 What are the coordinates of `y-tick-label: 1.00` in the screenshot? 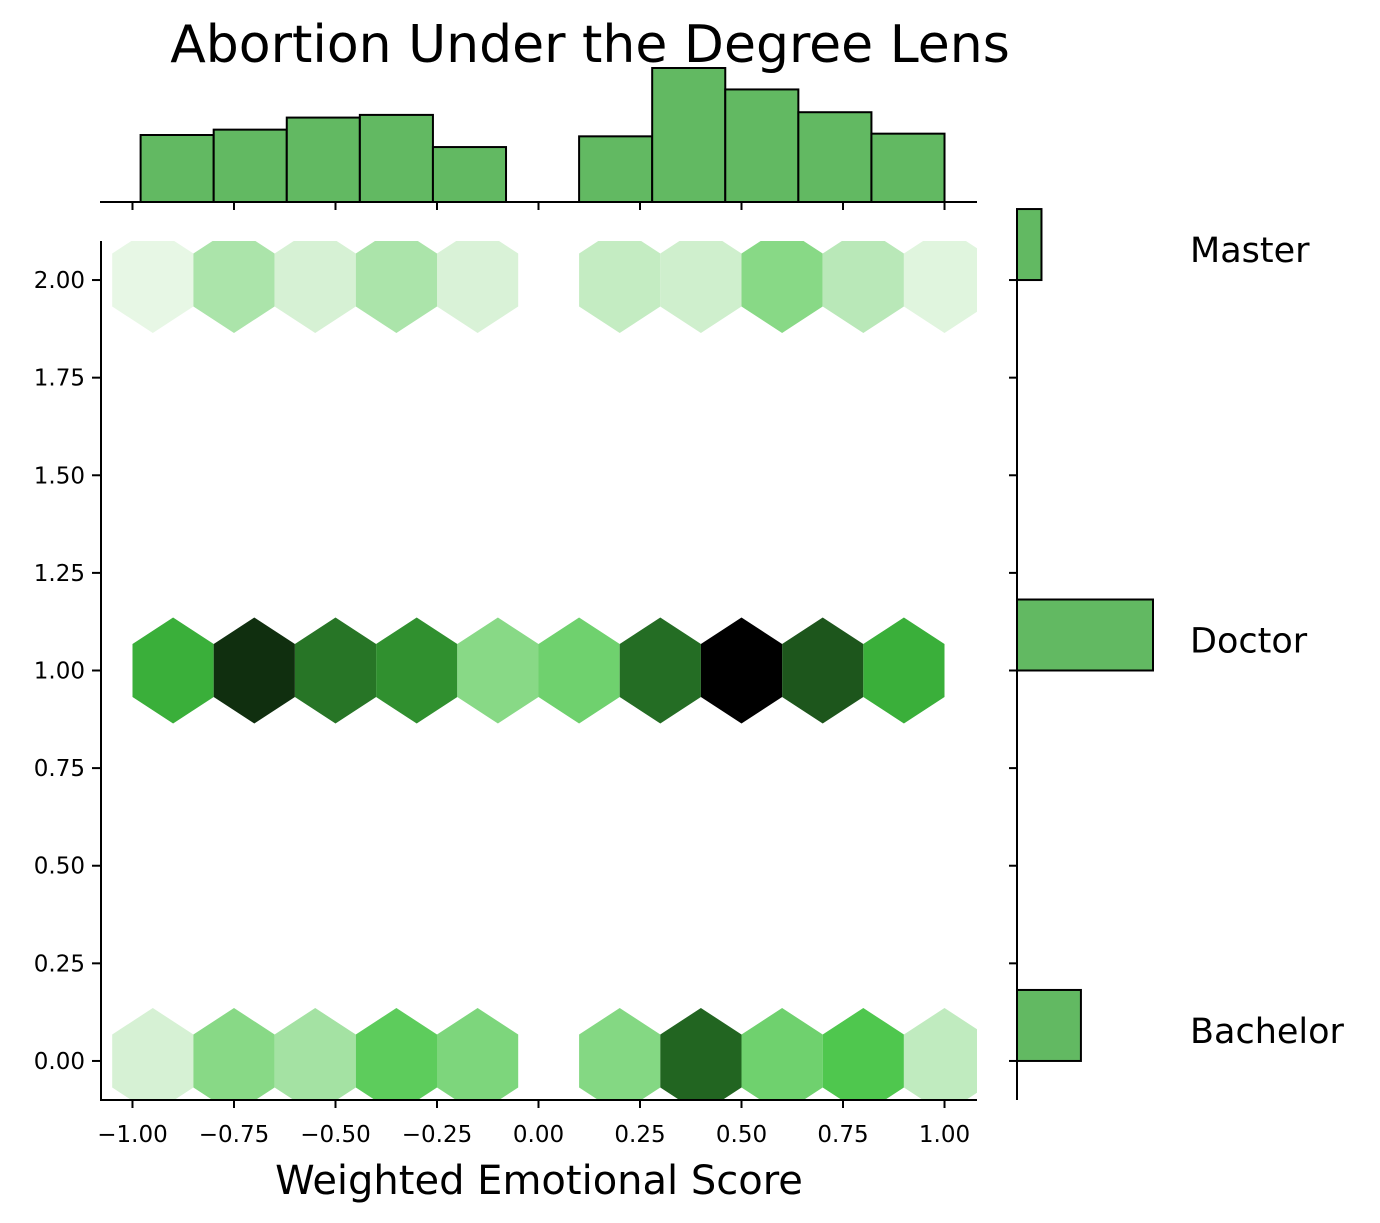 It's located at (59, 672).